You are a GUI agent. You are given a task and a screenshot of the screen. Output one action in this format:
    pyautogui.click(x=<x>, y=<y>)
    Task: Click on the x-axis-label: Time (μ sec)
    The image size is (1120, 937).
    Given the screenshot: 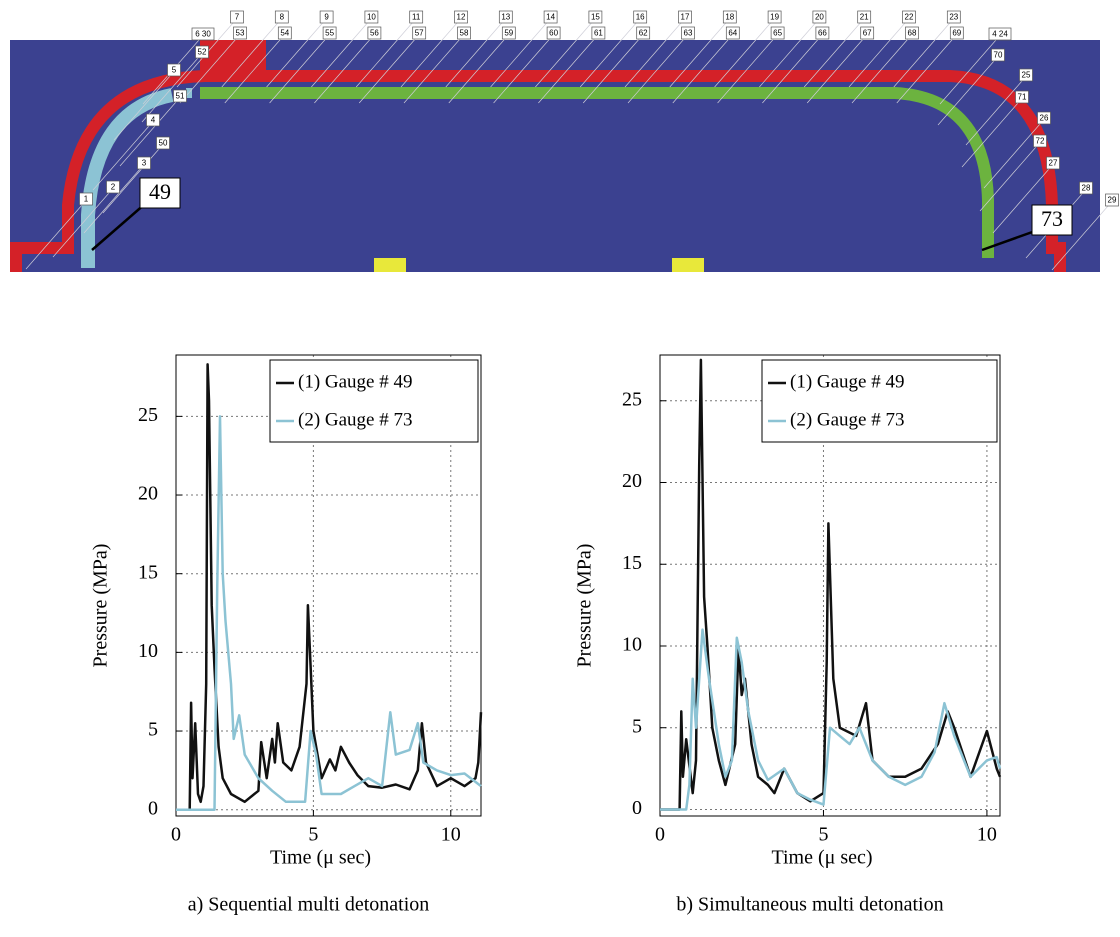 What is the action you would take?
    pyautogui.click(x=821, y=858)
    